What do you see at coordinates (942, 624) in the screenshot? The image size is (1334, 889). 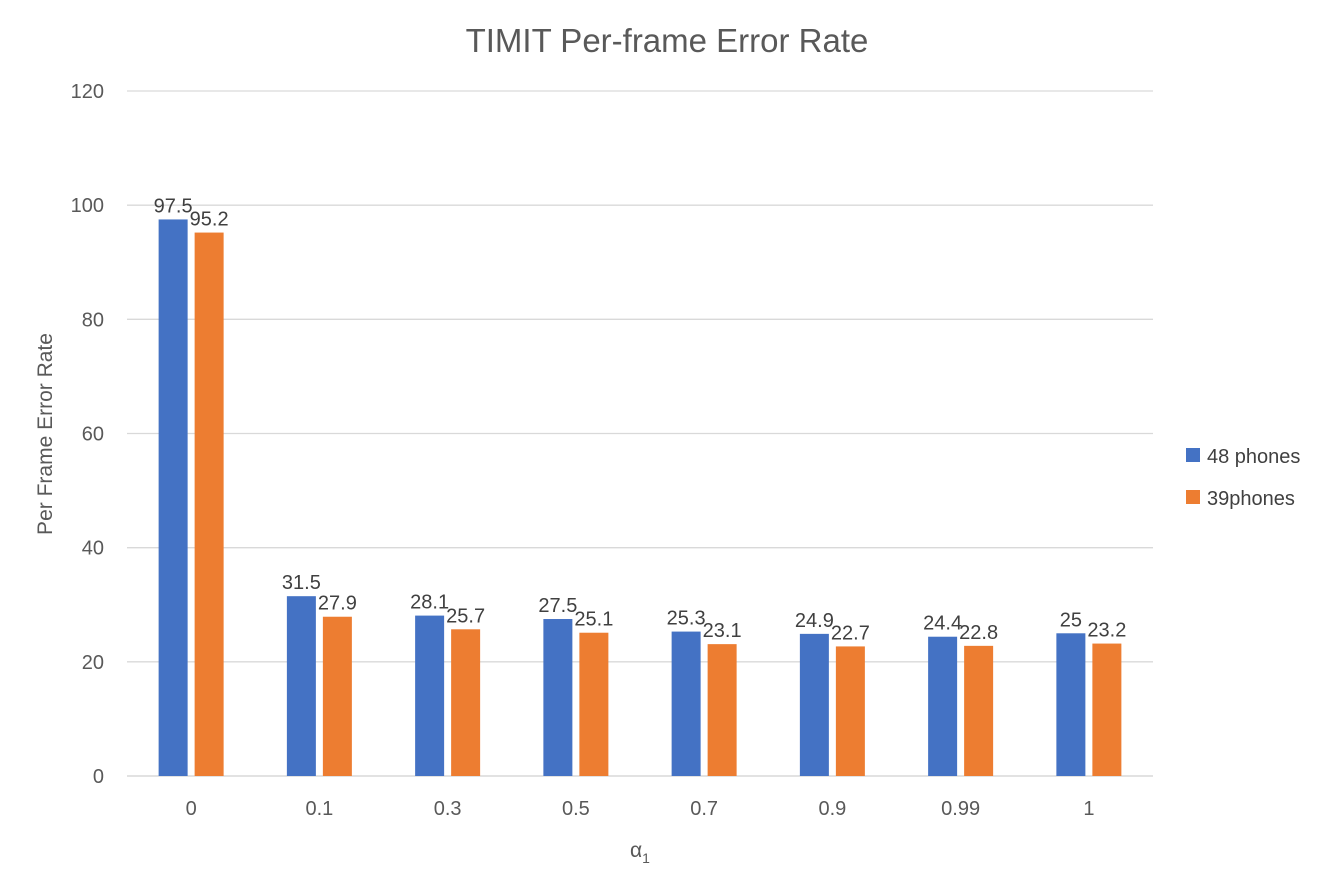 I see `data-label-48-phones-0-99: 24.4` at bounding box center [942, 624].